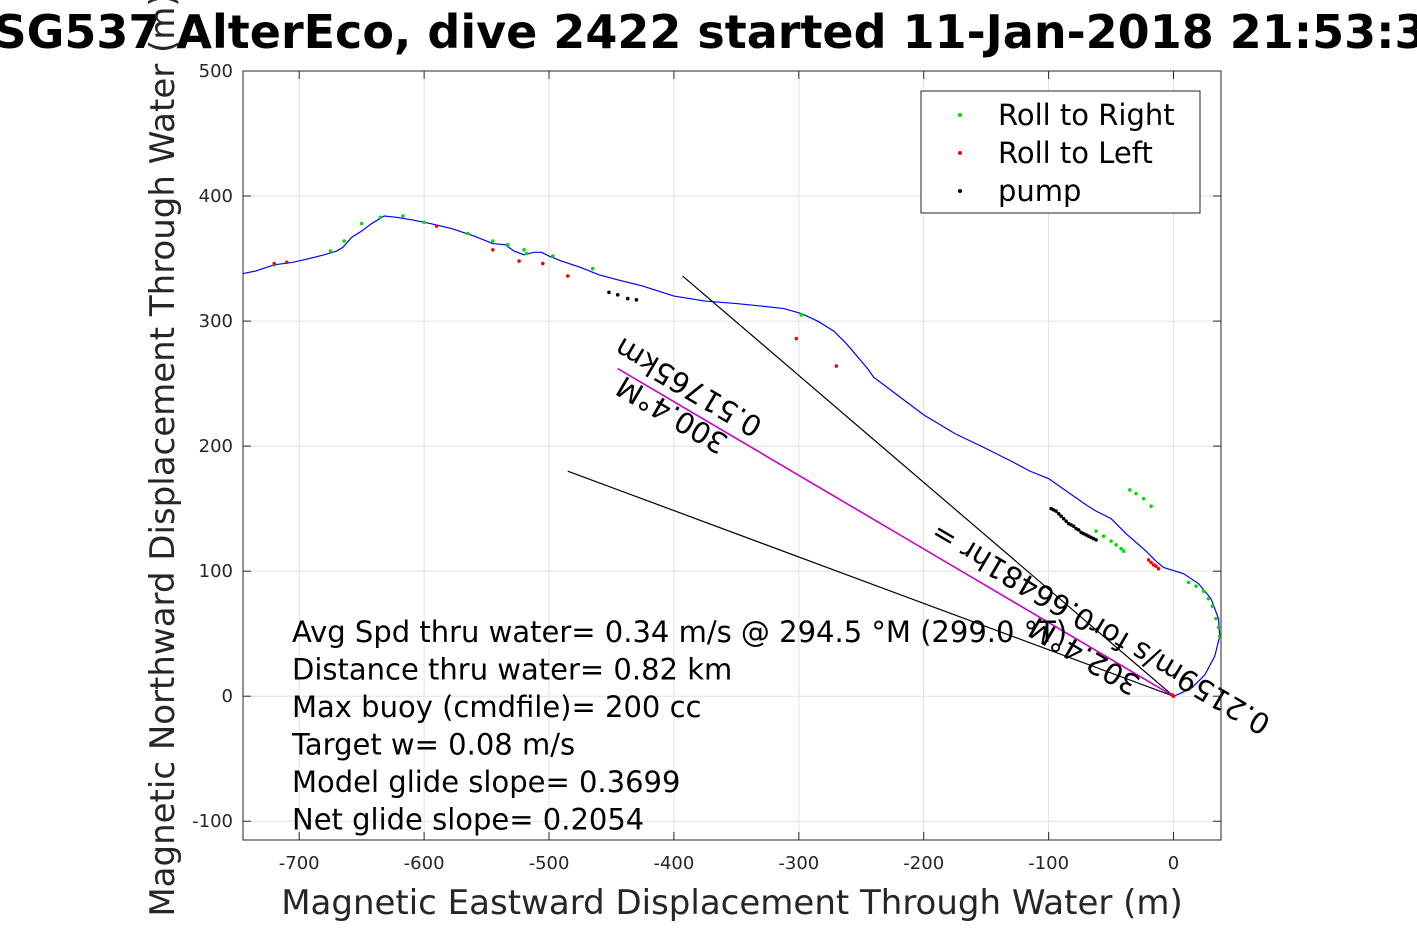 The image size is (1417, 945). I want to click on x-tick-label: -200, so click(923, 863).